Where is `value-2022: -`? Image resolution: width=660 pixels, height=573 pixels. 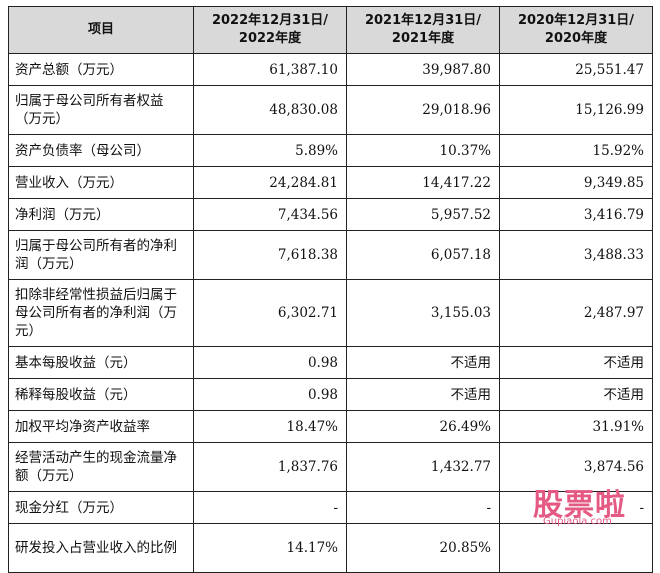 value-2022: - is located at coordinates (270, 507).